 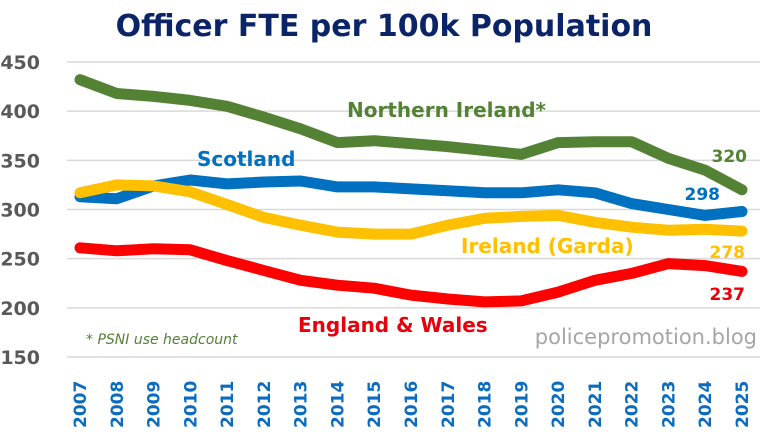 What do you see at coordinates (384, 26) in the screenshot?
I see `chart-title: Officer FTE per 100k Population` at bounding box center [384, 26].